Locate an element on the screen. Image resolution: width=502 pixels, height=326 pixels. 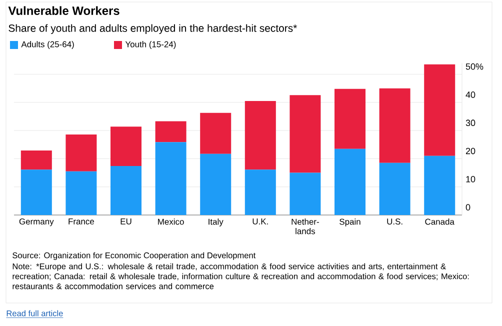
source-note: Source: Organization for Economic Cooperation and Development is located at coordinates (134, 256).